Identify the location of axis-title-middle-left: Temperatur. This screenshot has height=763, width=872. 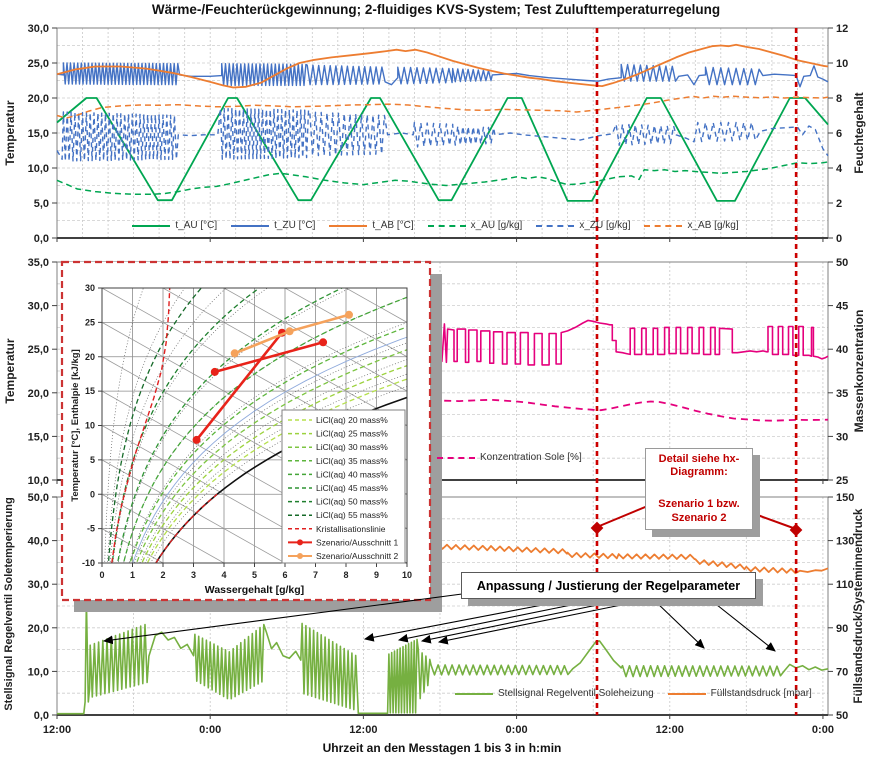
(10, 371).